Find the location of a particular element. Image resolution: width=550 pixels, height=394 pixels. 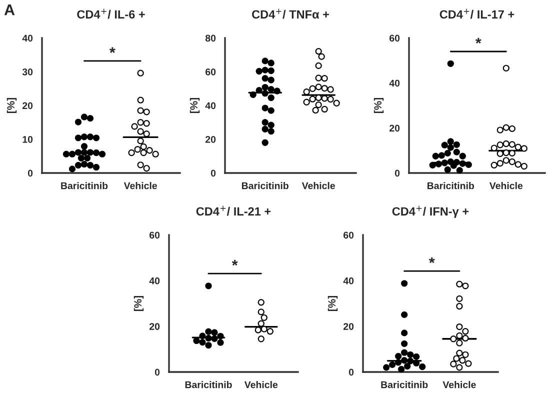

chart-title: CD4$^{+}$/ IL-6 + is located at coordinates (111, 13).